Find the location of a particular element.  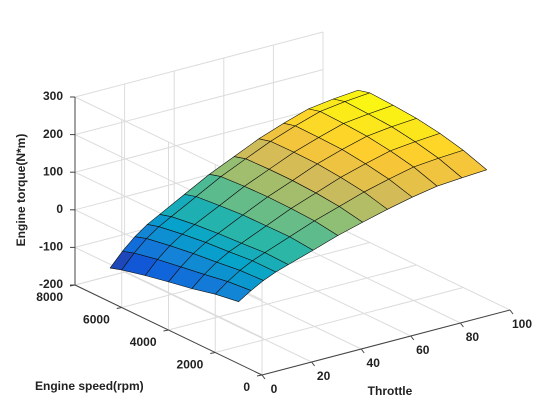

y-tick-label: 6000 is located at coordinates (96, 320).